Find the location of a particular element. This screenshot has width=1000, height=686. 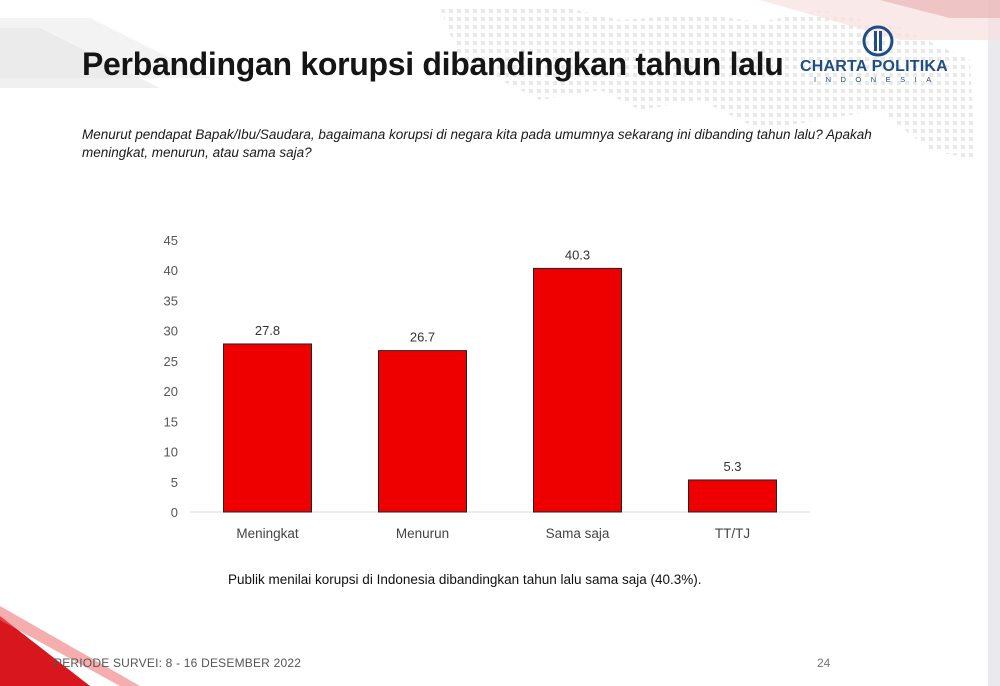

bar-tt-tj is located at coordinates (732, 496).